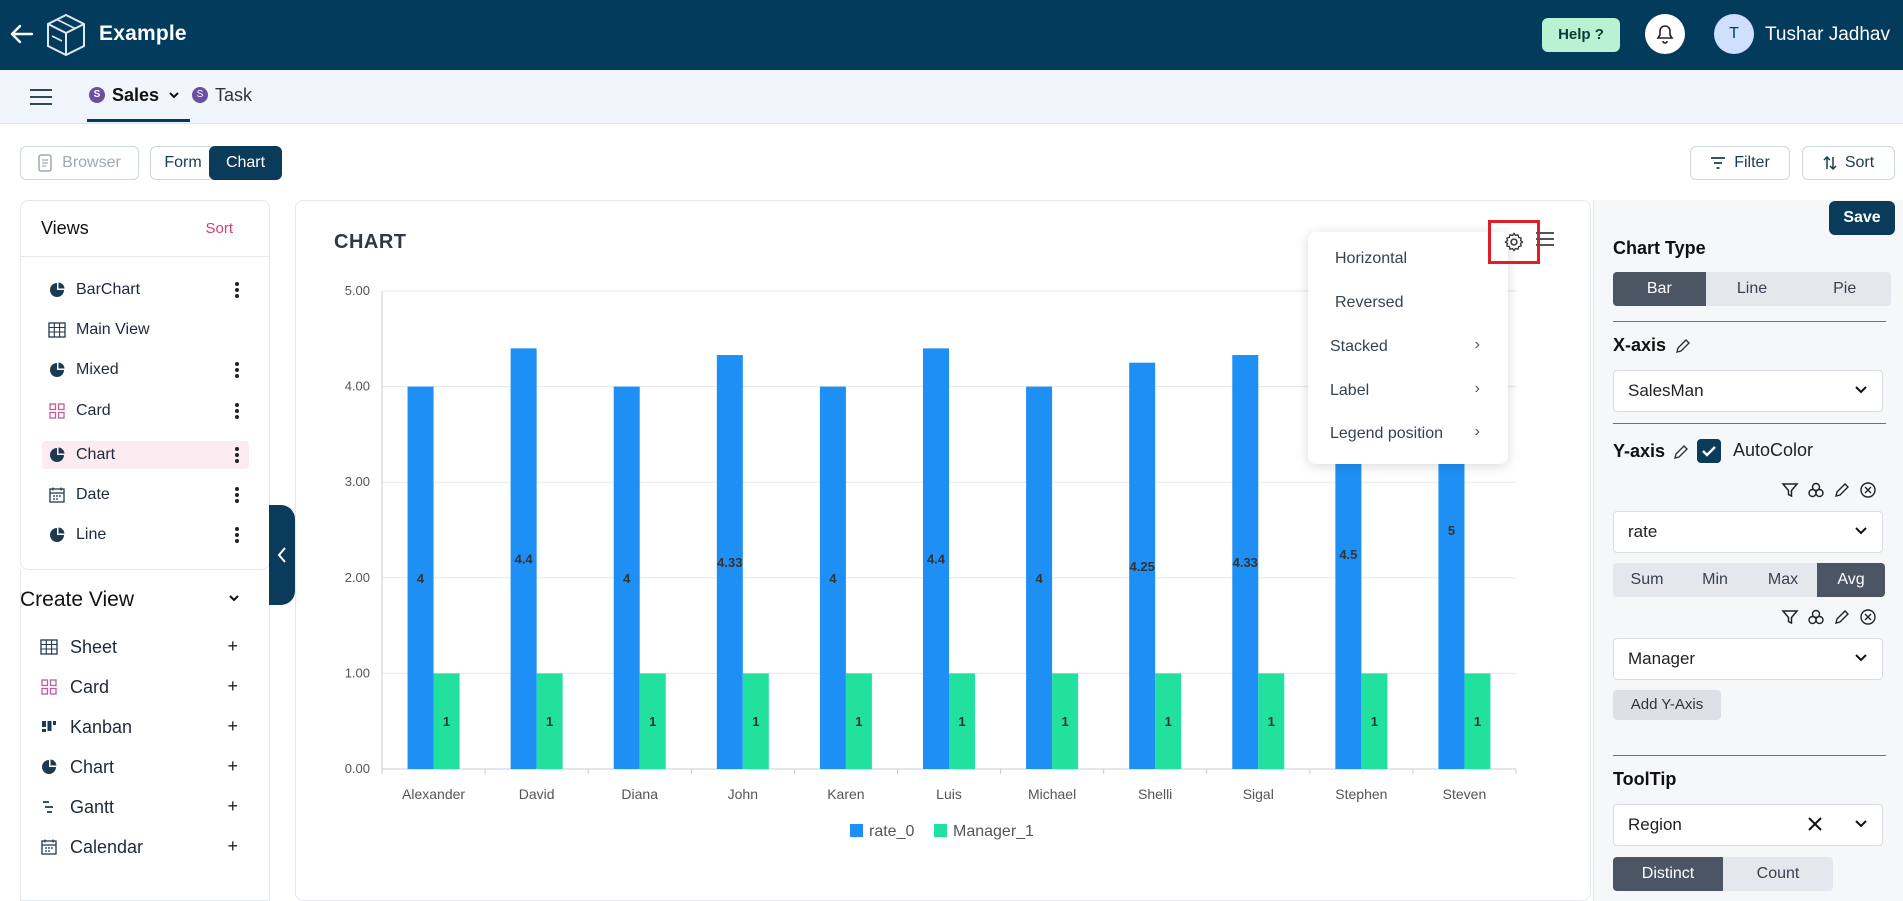  I want to click on notification-bell-icon, so click(1665, 34).